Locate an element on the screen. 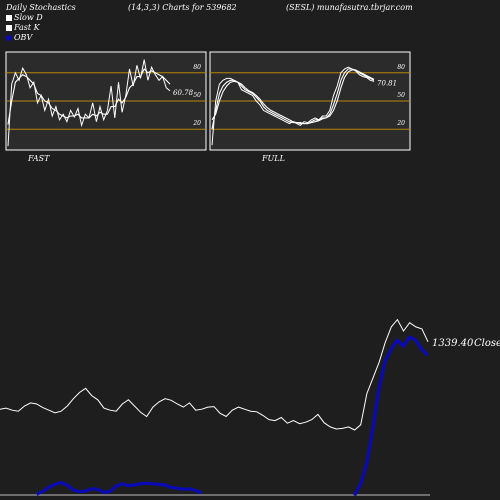 Image resolution: width=500 pixels, height=500 pixels. fast-panel-label: FAST is located at coordinates (38, 158).